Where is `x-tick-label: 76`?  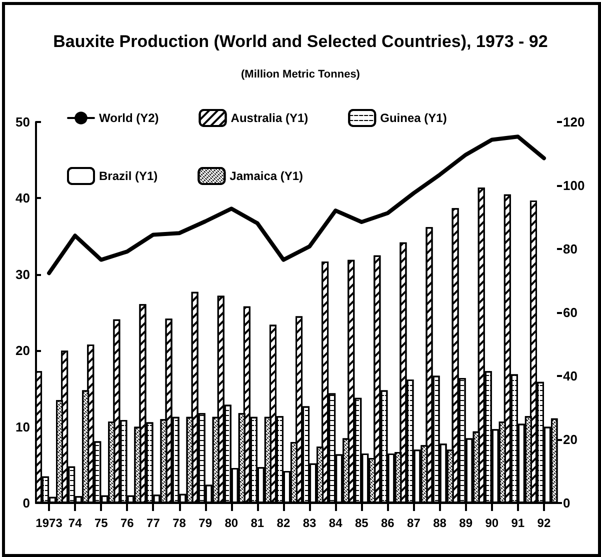
x-tick-label: 76 is located at coordinates (127, 523).